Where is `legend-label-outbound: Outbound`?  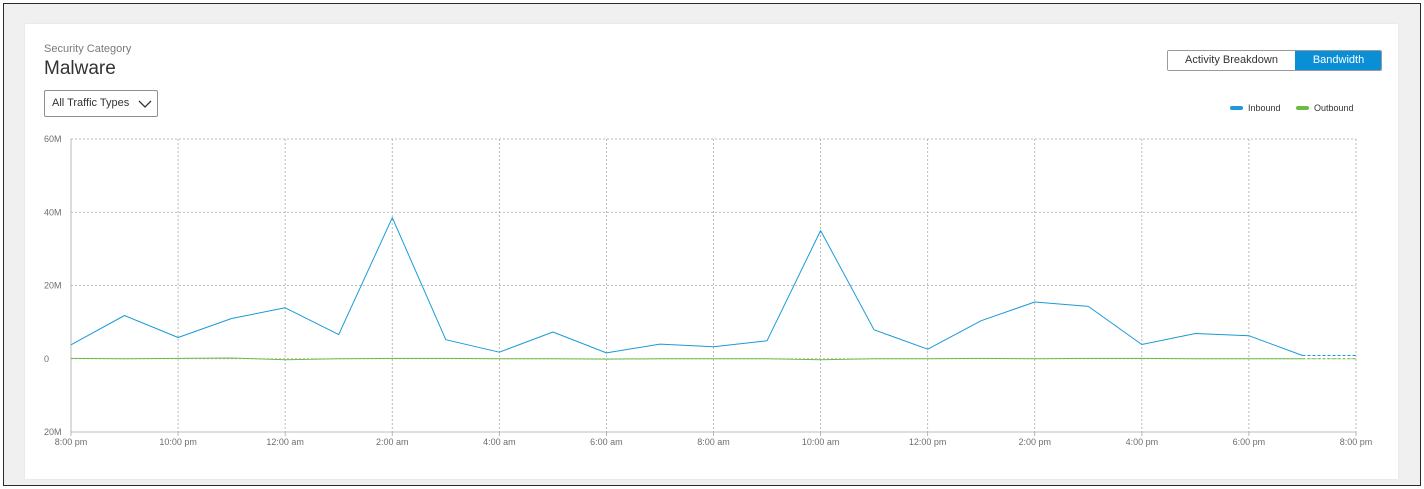 legend-label-outbound: Outbound is located at coordinates (1334, 108).